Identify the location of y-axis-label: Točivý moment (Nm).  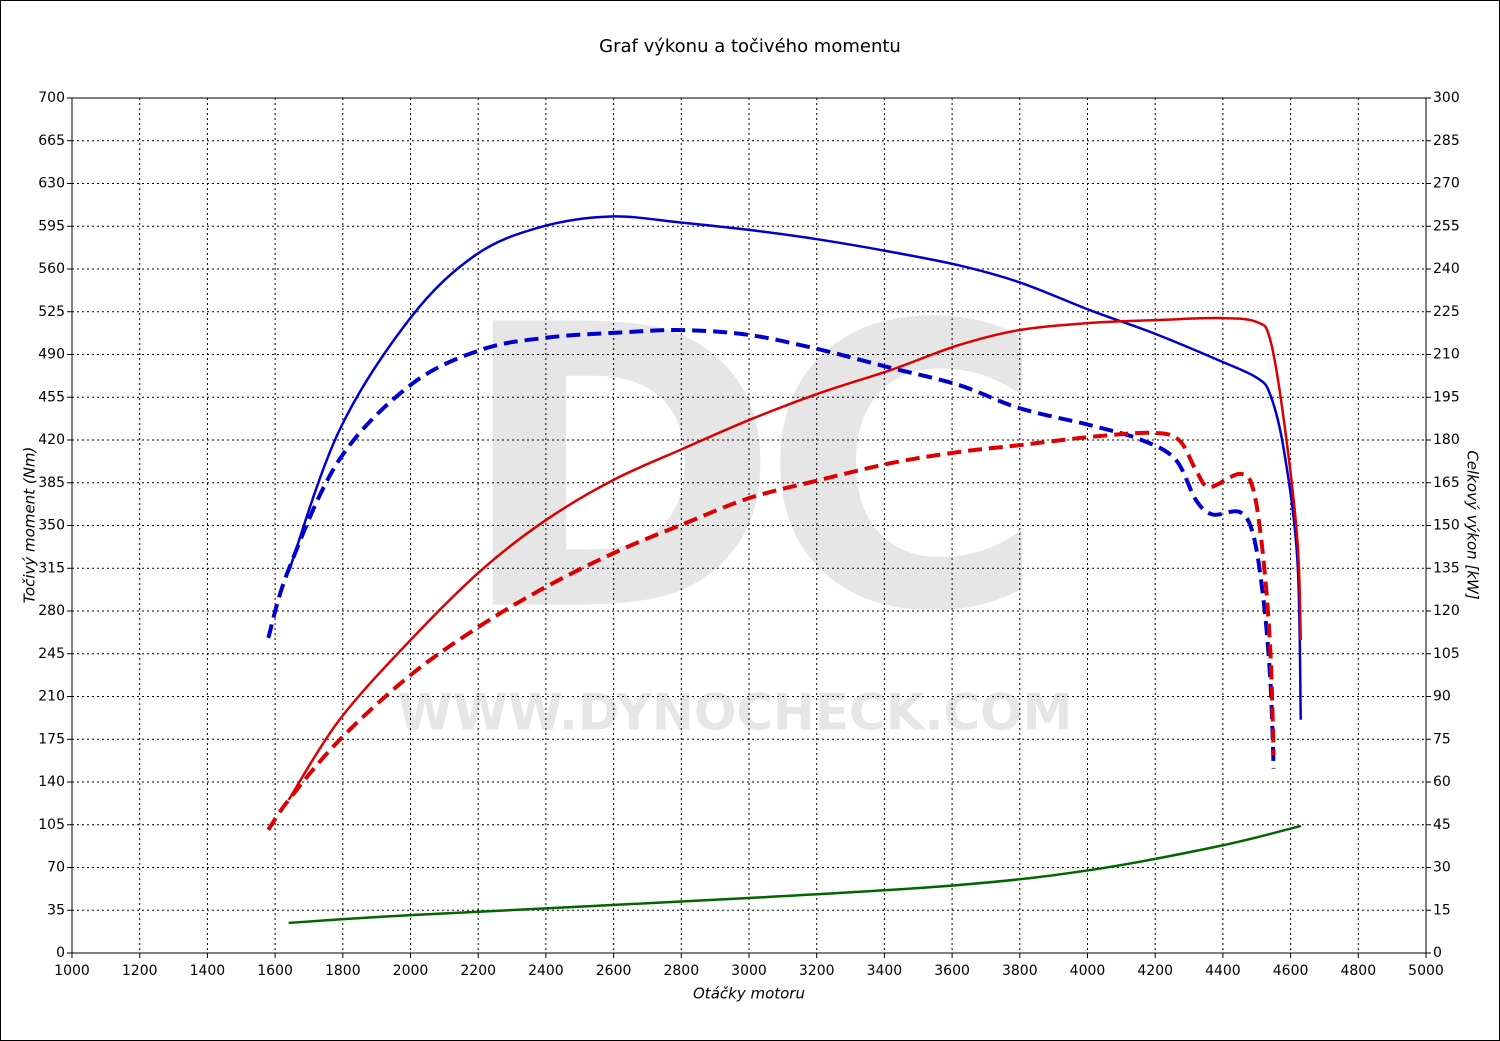
(30, 525).